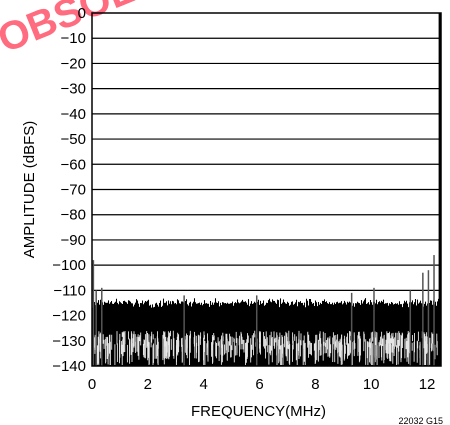 The height and width of the screenshot is (425, 450). What do you see at coordinates (204, 384) in the screenshot?
I see `x-tick-2: 4` at bounding box center [204, 384].